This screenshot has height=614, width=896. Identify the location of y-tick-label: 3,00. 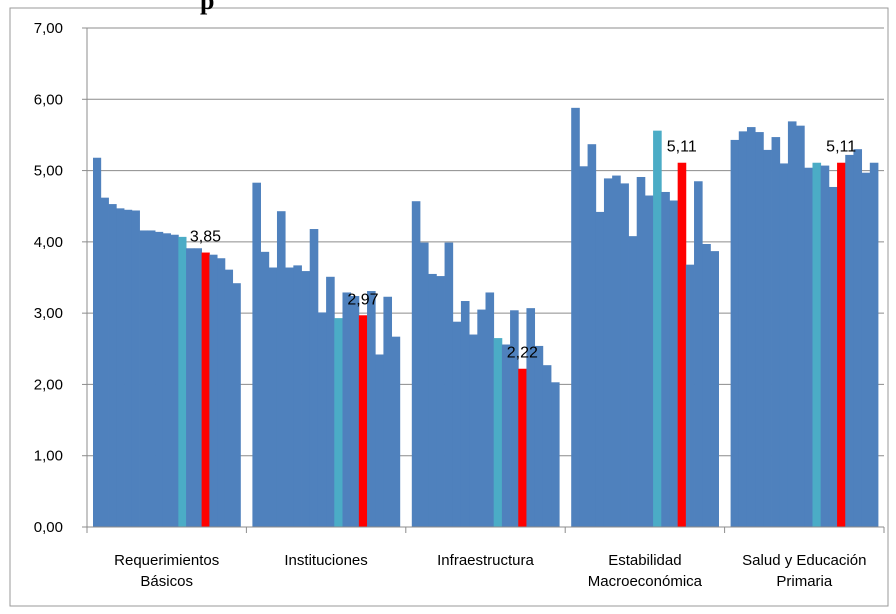
(48, 313).